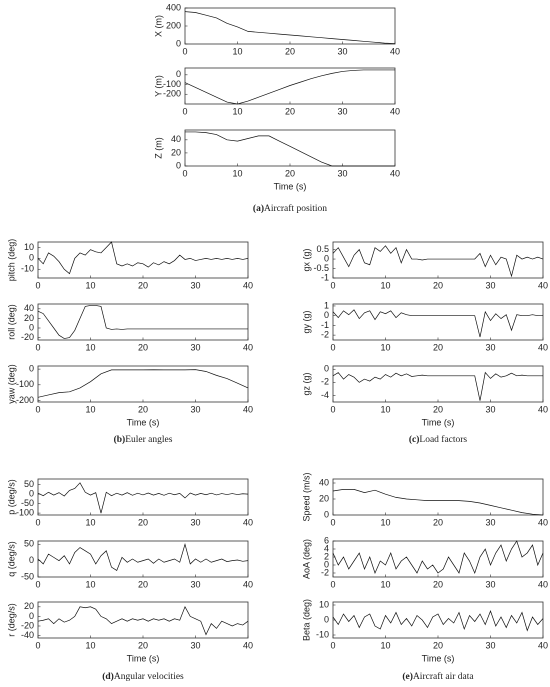  What do you see at coordinates (443, 439) in the screenshot?
I see `caption-text: Load factors` at bounding box center [443, 439].